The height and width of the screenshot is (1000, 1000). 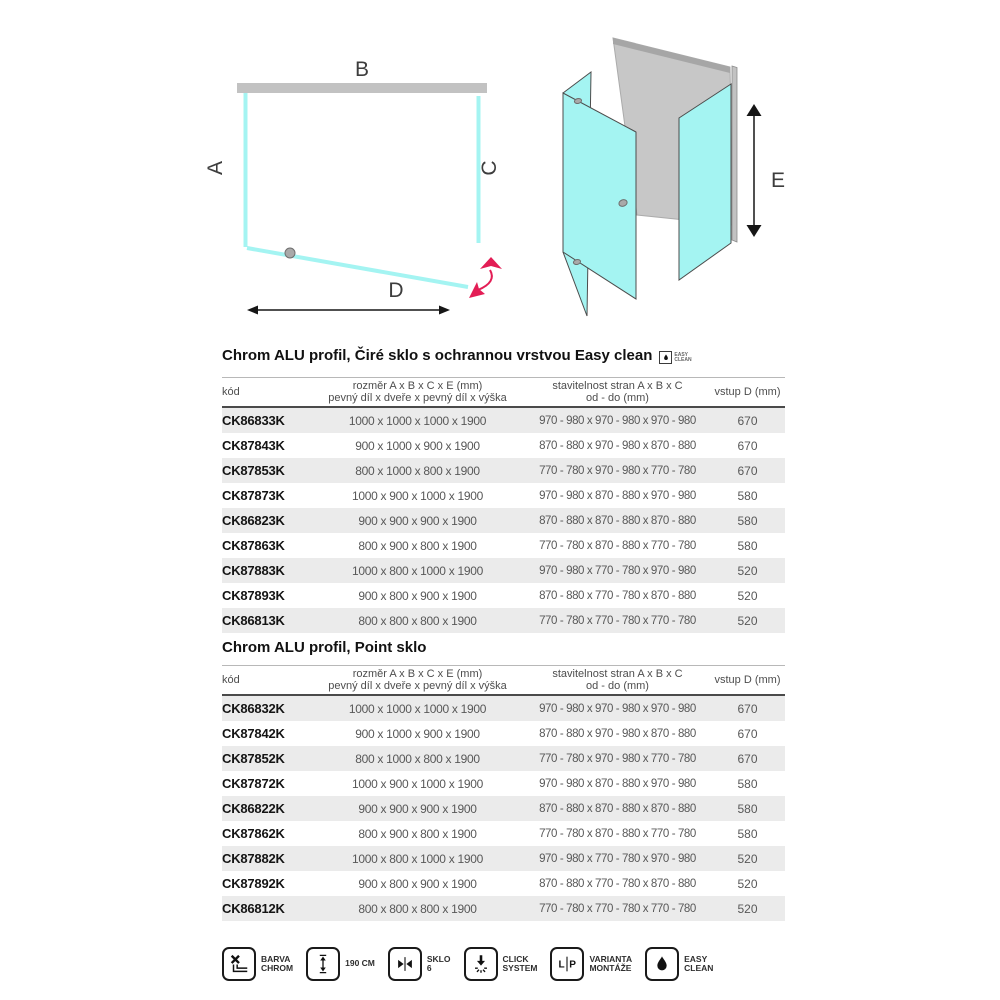 What do you see at coordinates (747, 392) in the screenshot?
I see `col-header-entry: vstup D (mm)` at bounding box center [747, 392].